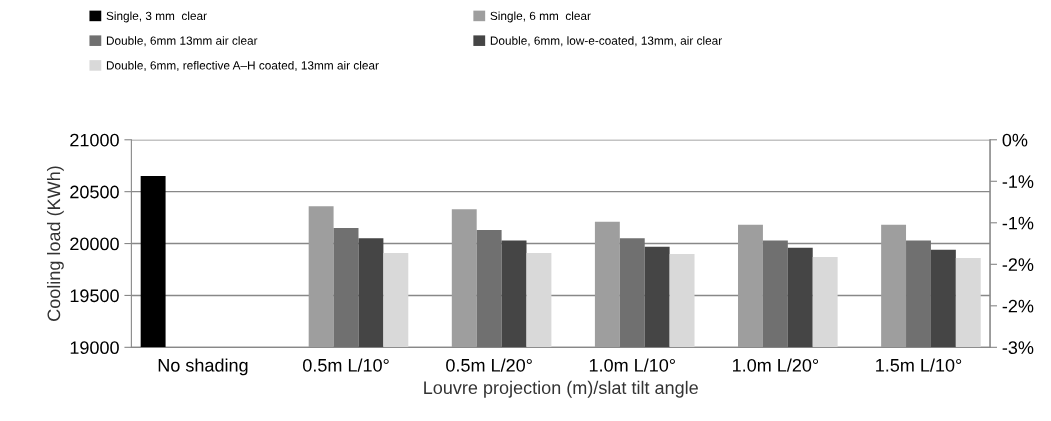  What do you see at coordinates (94, 192) in the screenshot?
I see `y-tick-label: 20500` at bounding box center [94, 192].